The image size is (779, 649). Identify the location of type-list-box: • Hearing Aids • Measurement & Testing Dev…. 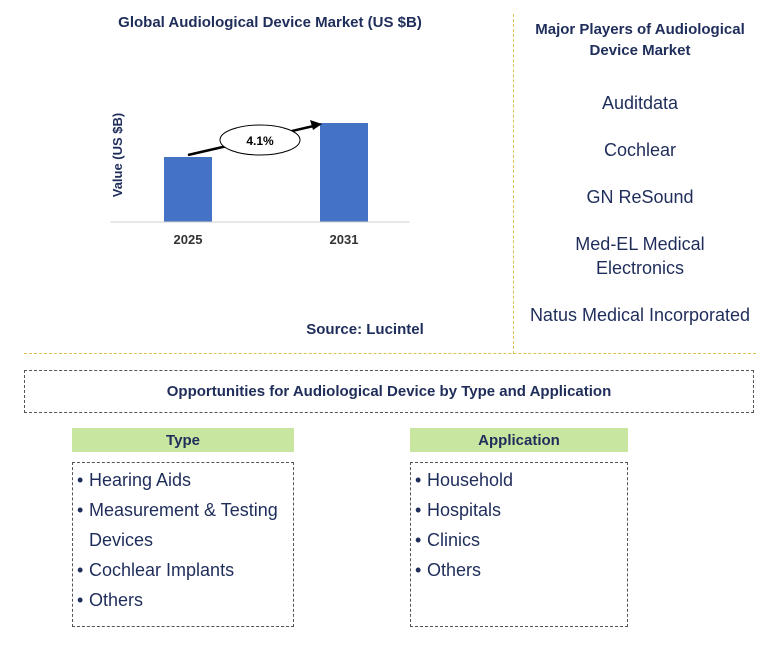
(183, 544).